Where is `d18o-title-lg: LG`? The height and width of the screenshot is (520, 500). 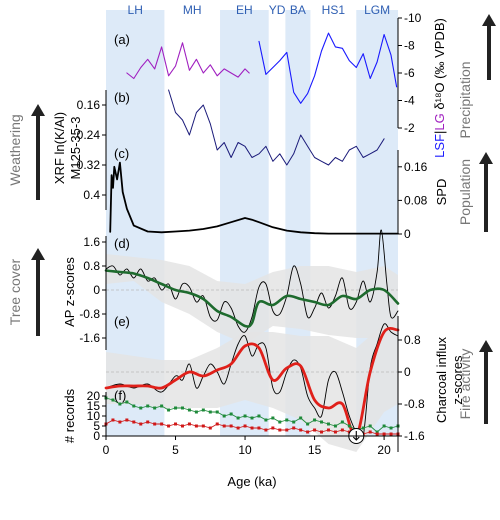 d18o-title-lg: LG is located at coordinates (439, 121).